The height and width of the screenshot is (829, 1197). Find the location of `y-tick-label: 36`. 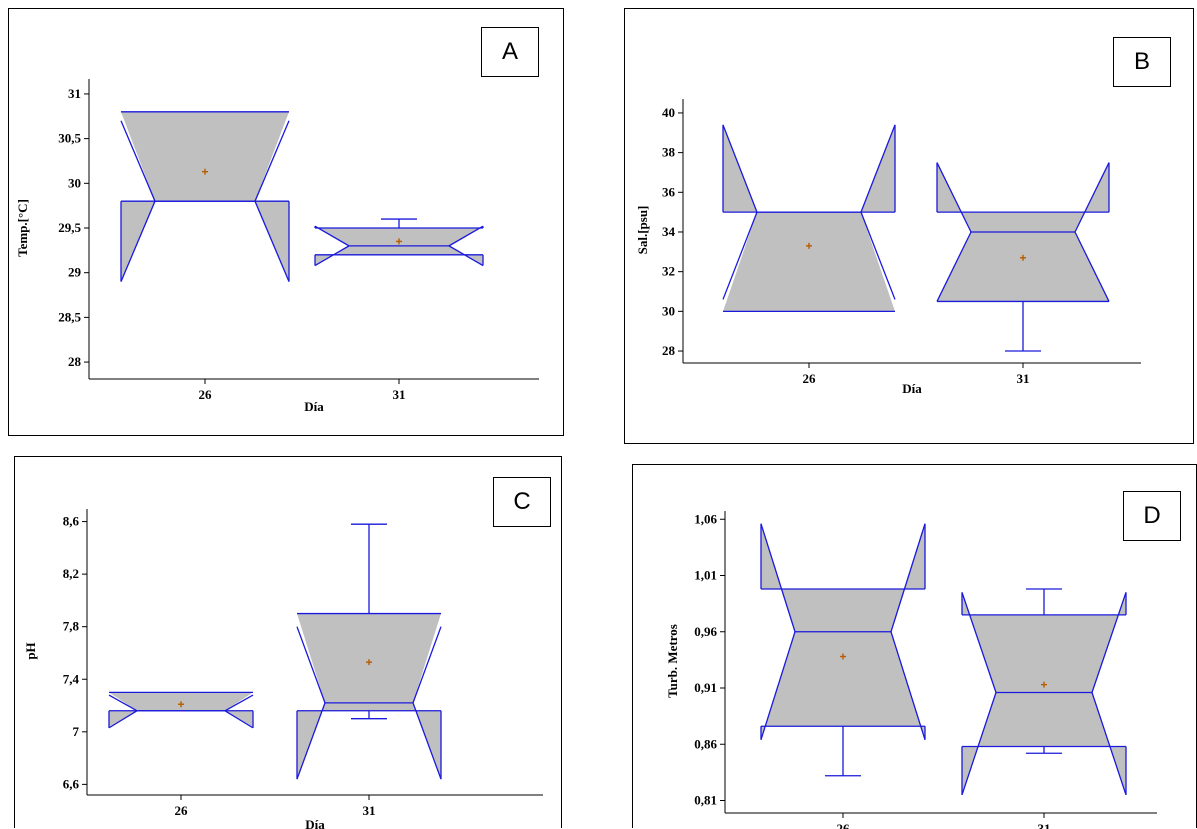

y-tick-label: 36 is located at coordinates (669, 191).